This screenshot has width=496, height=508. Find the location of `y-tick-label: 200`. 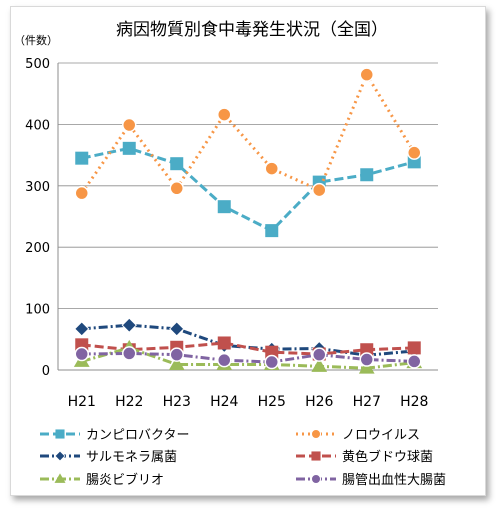

y-tick-label: 200 is located at coordinates (37, 248).